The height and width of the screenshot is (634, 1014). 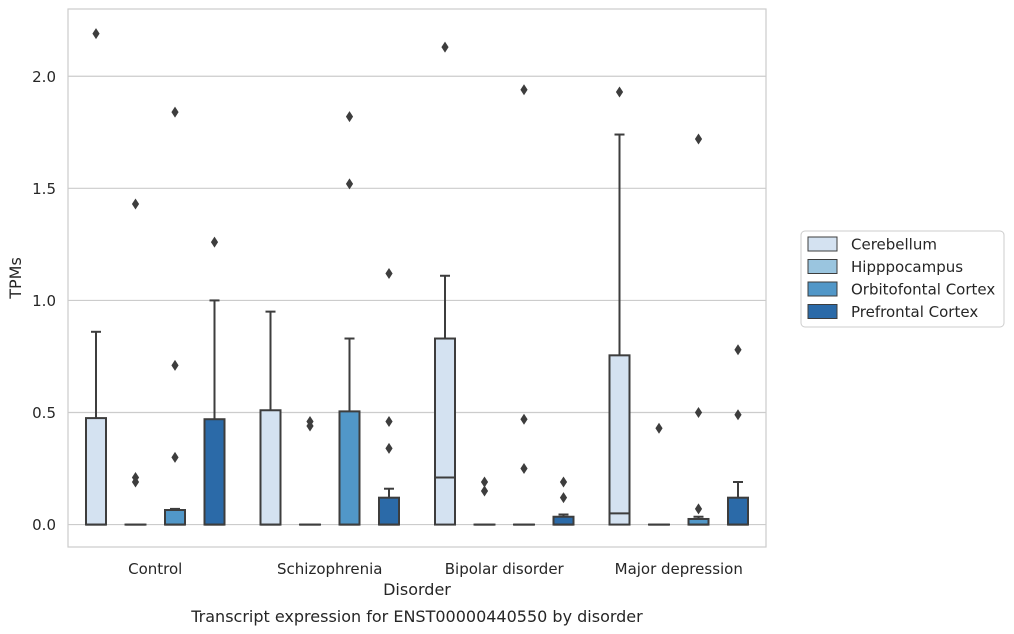 I want to click on y-tick-label: 2.0, so click(x=44, y=77).